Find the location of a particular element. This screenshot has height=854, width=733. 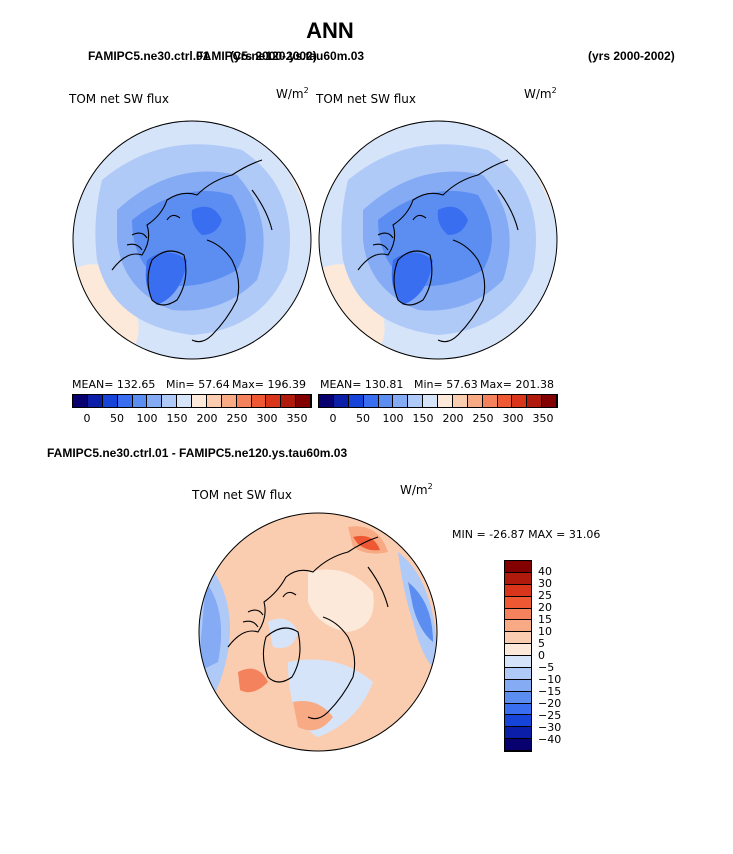

panel1-polar-map is located at coordinates (192, 240).